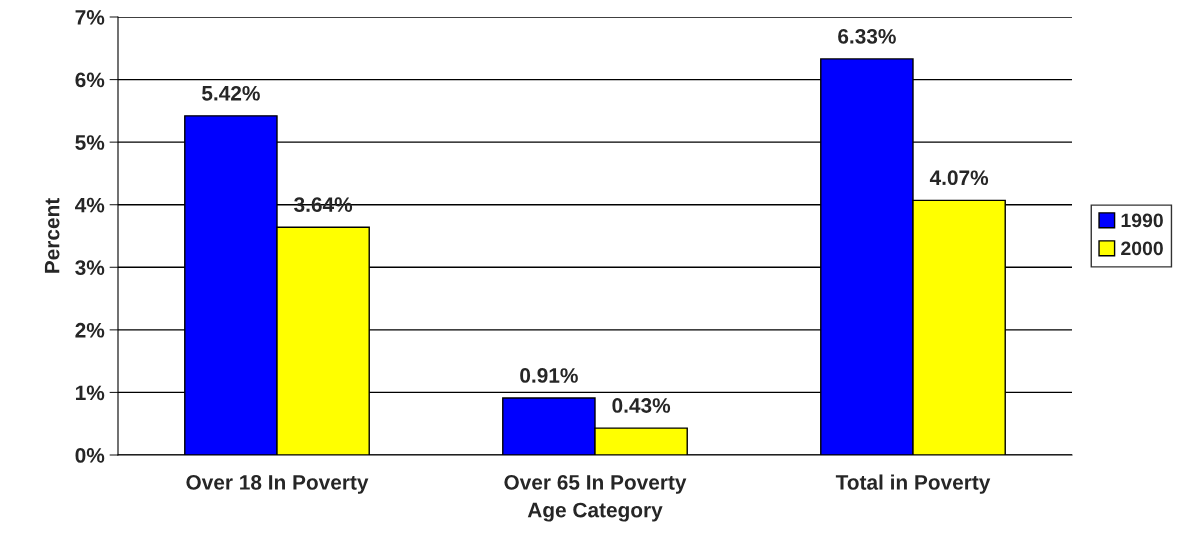  What do you see at coordinates (90, 268) in the screenshot?
I see `y-tick-label: 3%` at bounding box center [90, 268].